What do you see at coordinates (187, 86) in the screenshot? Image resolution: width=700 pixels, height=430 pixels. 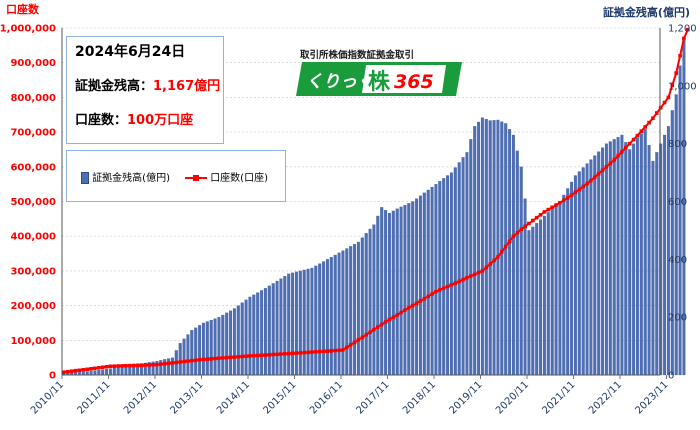 I see `info-balance-value: 1,167億円` at bounding box center [187, 86].